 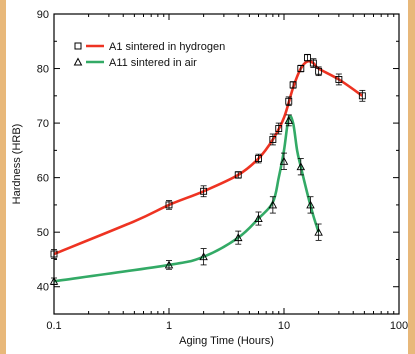 I want to click on y-tick-label: 90, so click(x=43, y=15).